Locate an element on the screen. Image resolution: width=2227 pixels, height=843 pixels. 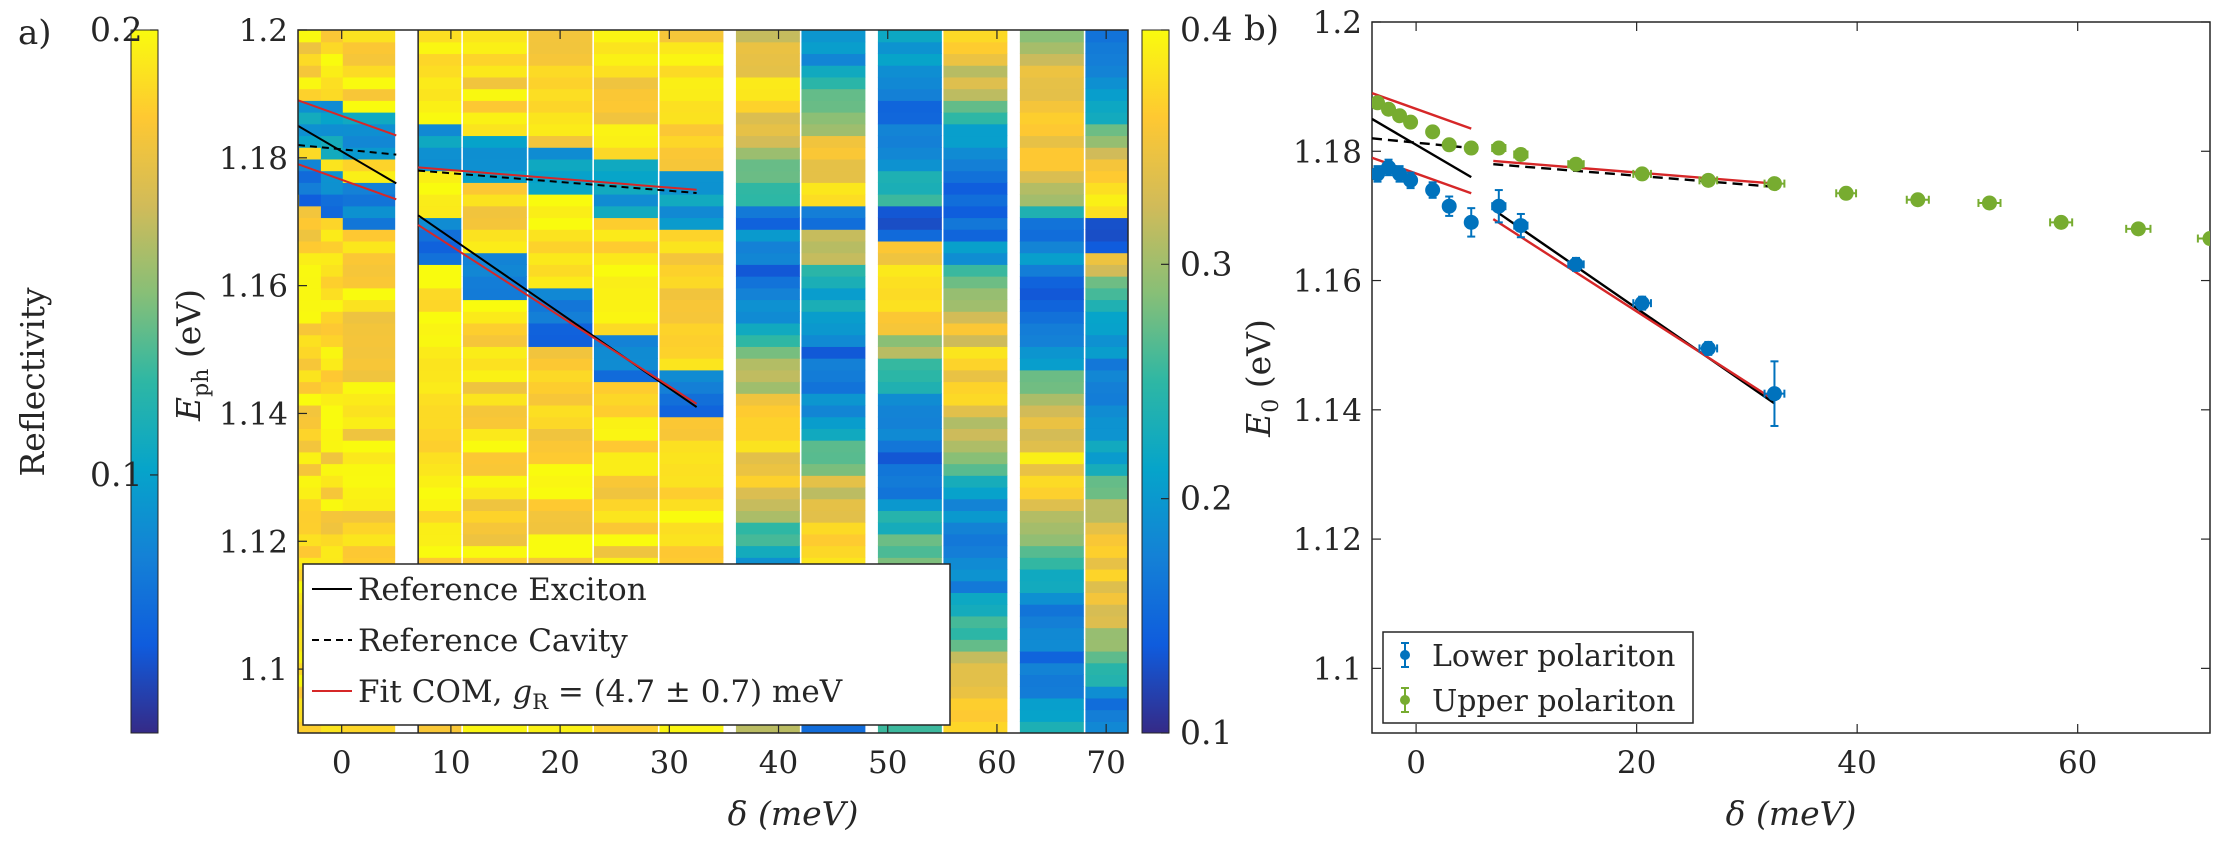
fit-lower-line is located at coordinates (347, 182).